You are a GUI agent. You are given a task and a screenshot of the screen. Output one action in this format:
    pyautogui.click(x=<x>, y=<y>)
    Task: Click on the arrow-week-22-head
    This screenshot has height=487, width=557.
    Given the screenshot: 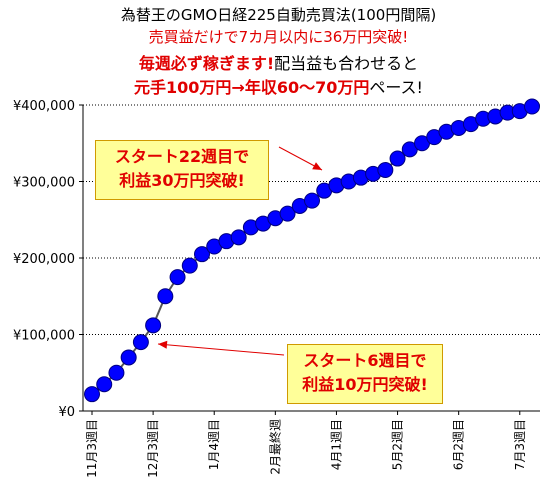 What is the action you would take?
    pyautogui.click(x=317, y=166)
    